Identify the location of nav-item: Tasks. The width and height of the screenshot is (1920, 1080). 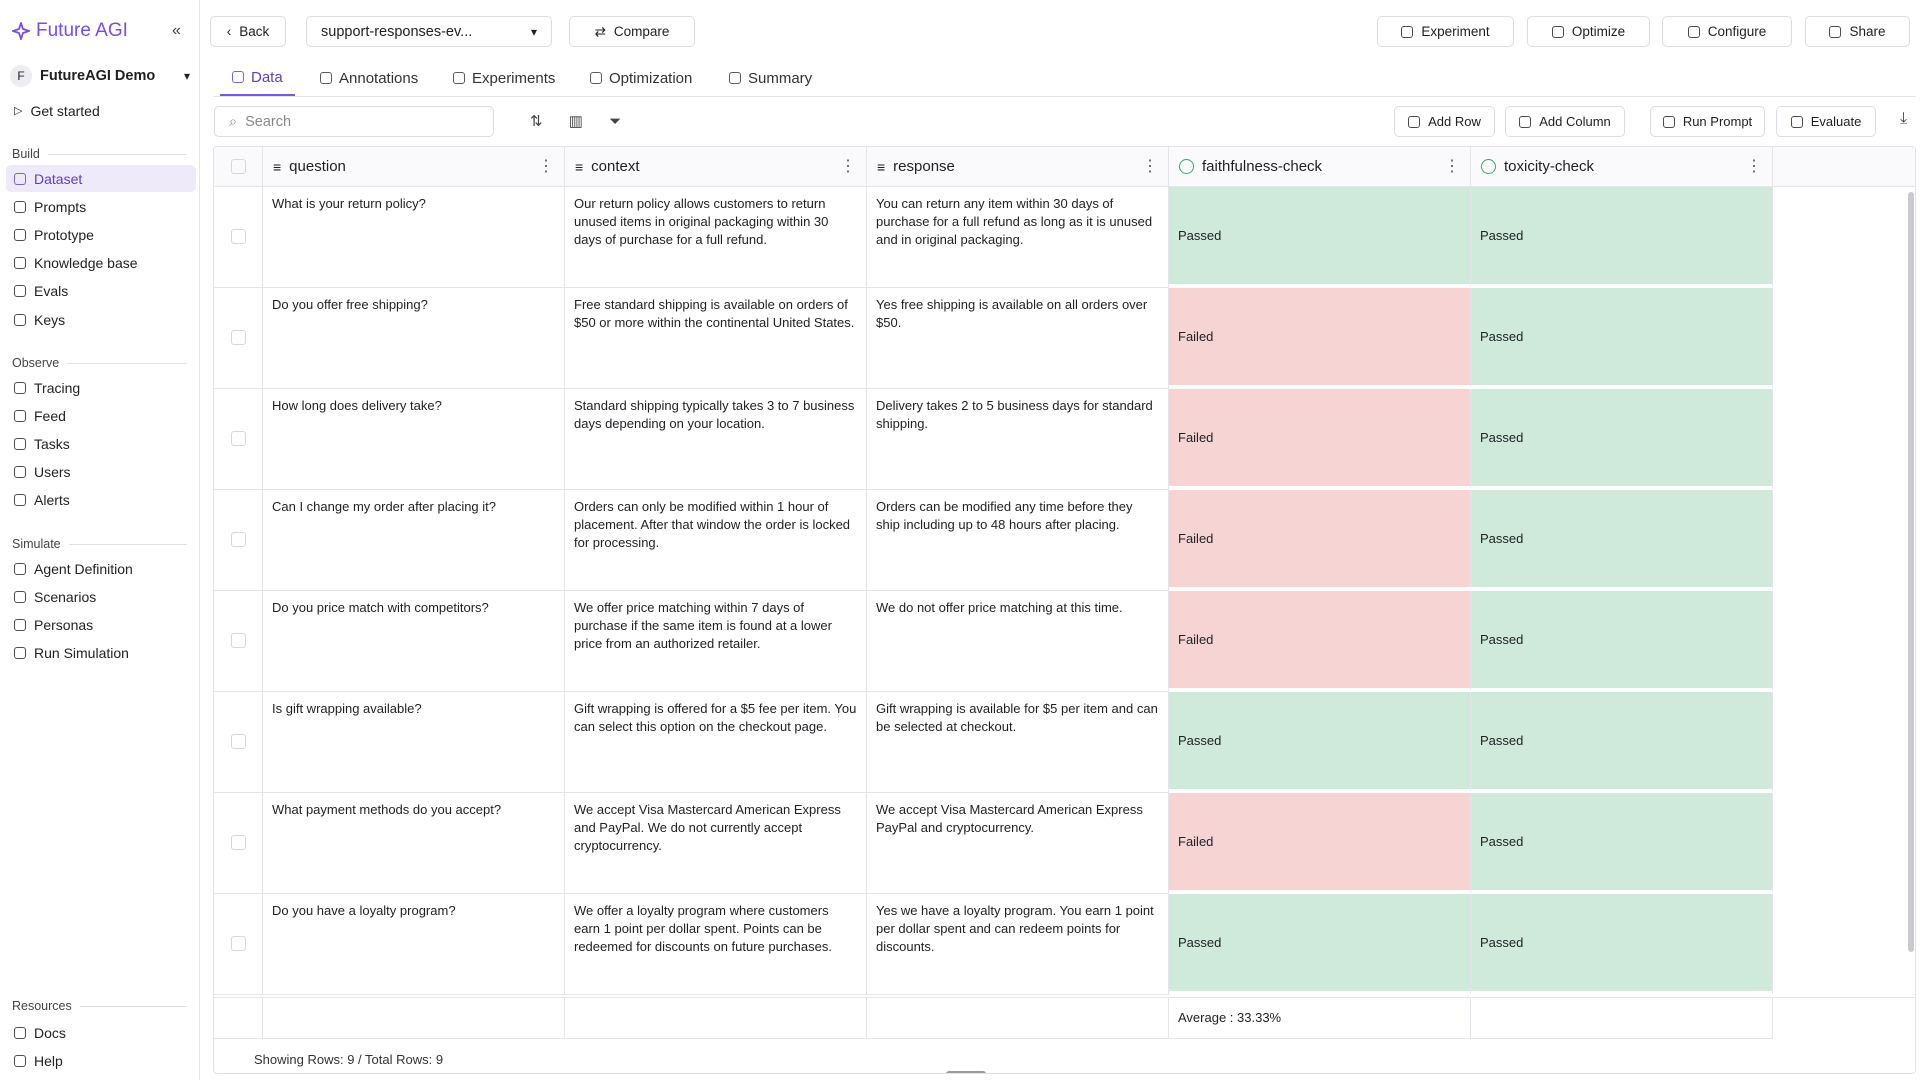
(101, 443).